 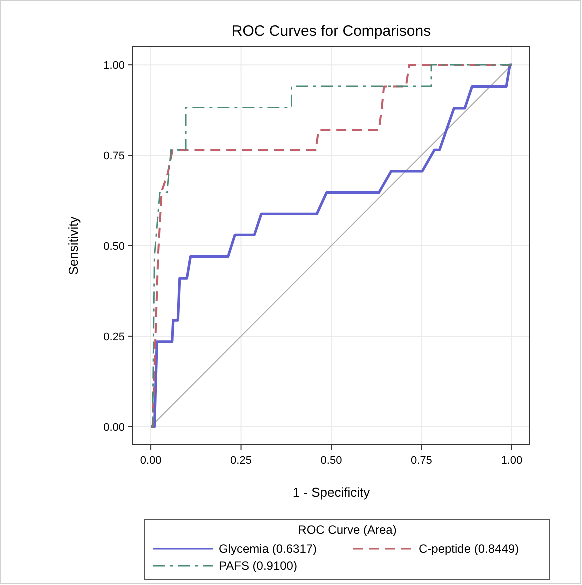 I want to click on legend-title: ROC Curve (Area), so click(x=347, y=530).